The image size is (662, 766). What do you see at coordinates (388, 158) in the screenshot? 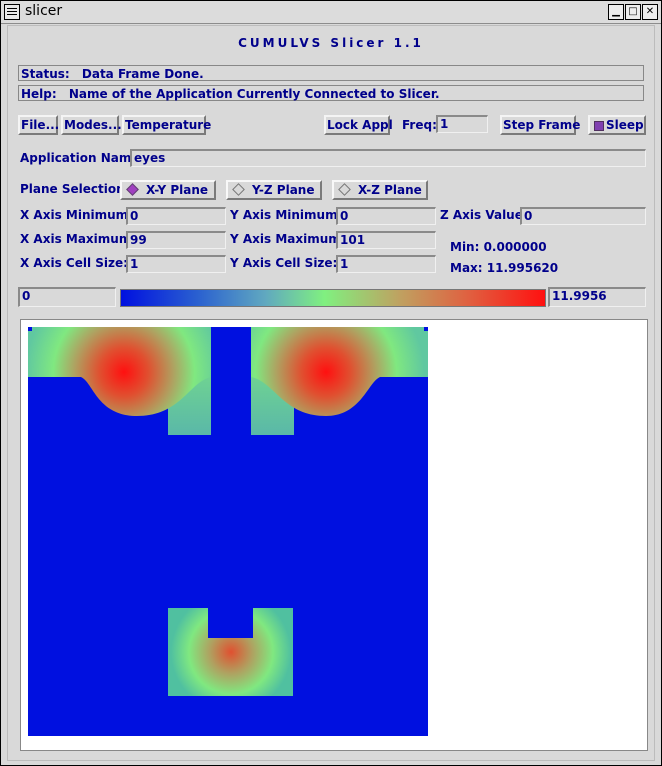
I see `application-name-input: eyes` at bounding box center [388, 158].